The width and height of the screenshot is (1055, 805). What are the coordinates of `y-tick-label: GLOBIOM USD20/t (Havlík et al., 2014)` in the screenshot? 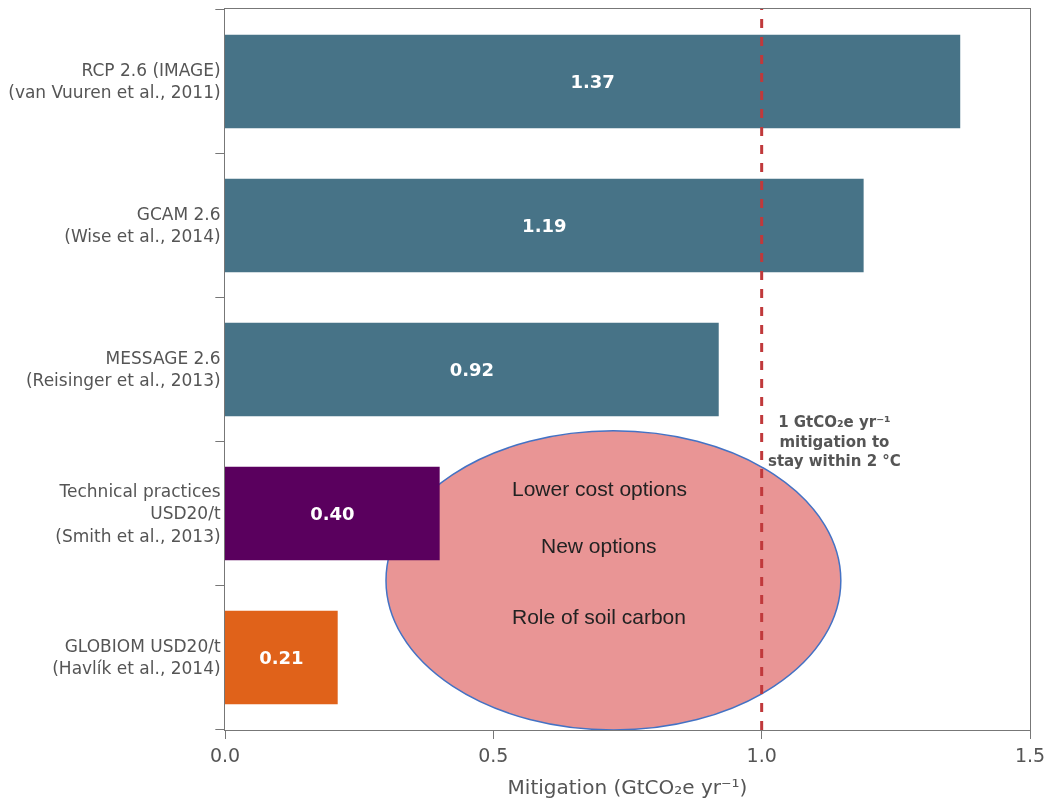 It's located at (136, 657).